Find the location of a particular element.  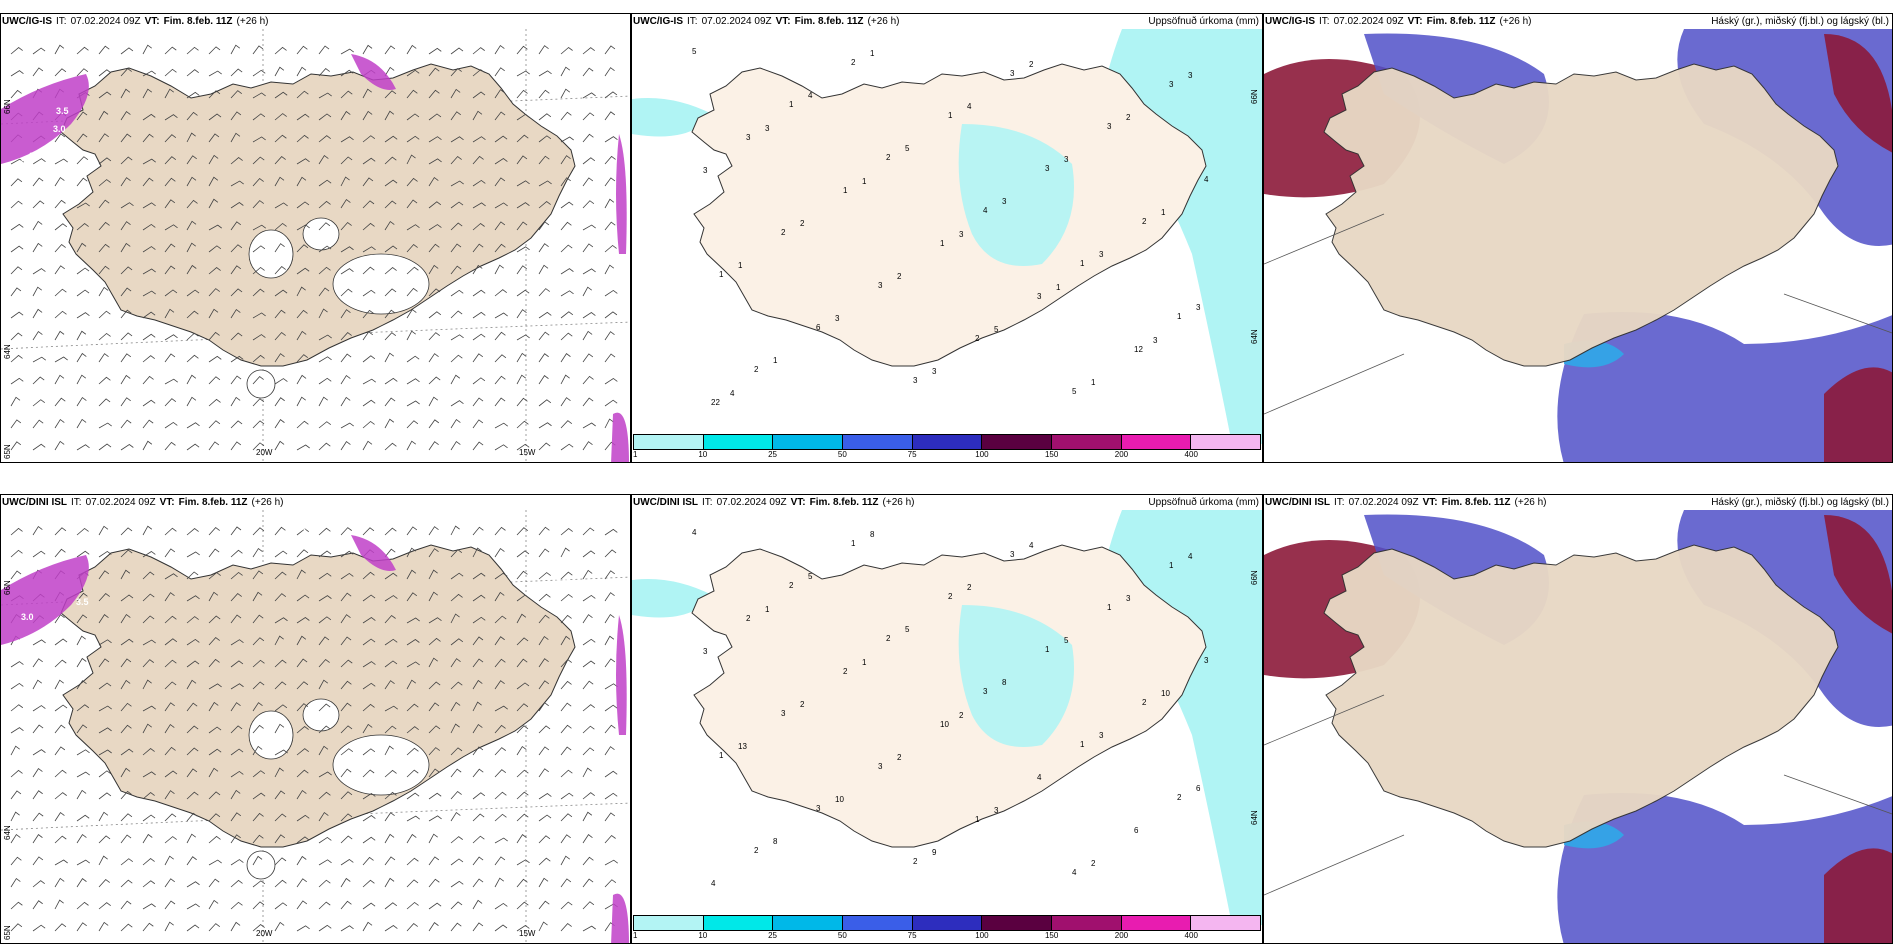

map-boundary-lines is located at coordinates (1578, 795).